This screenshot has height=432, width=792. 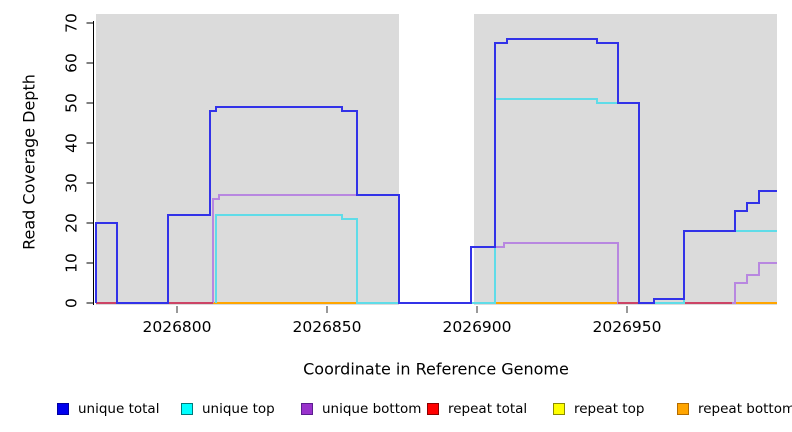 What do you see at coordinates (626, 327) in the screenshot?
I see `x-tick-label: 2026950` at bounding box center [626, 327].